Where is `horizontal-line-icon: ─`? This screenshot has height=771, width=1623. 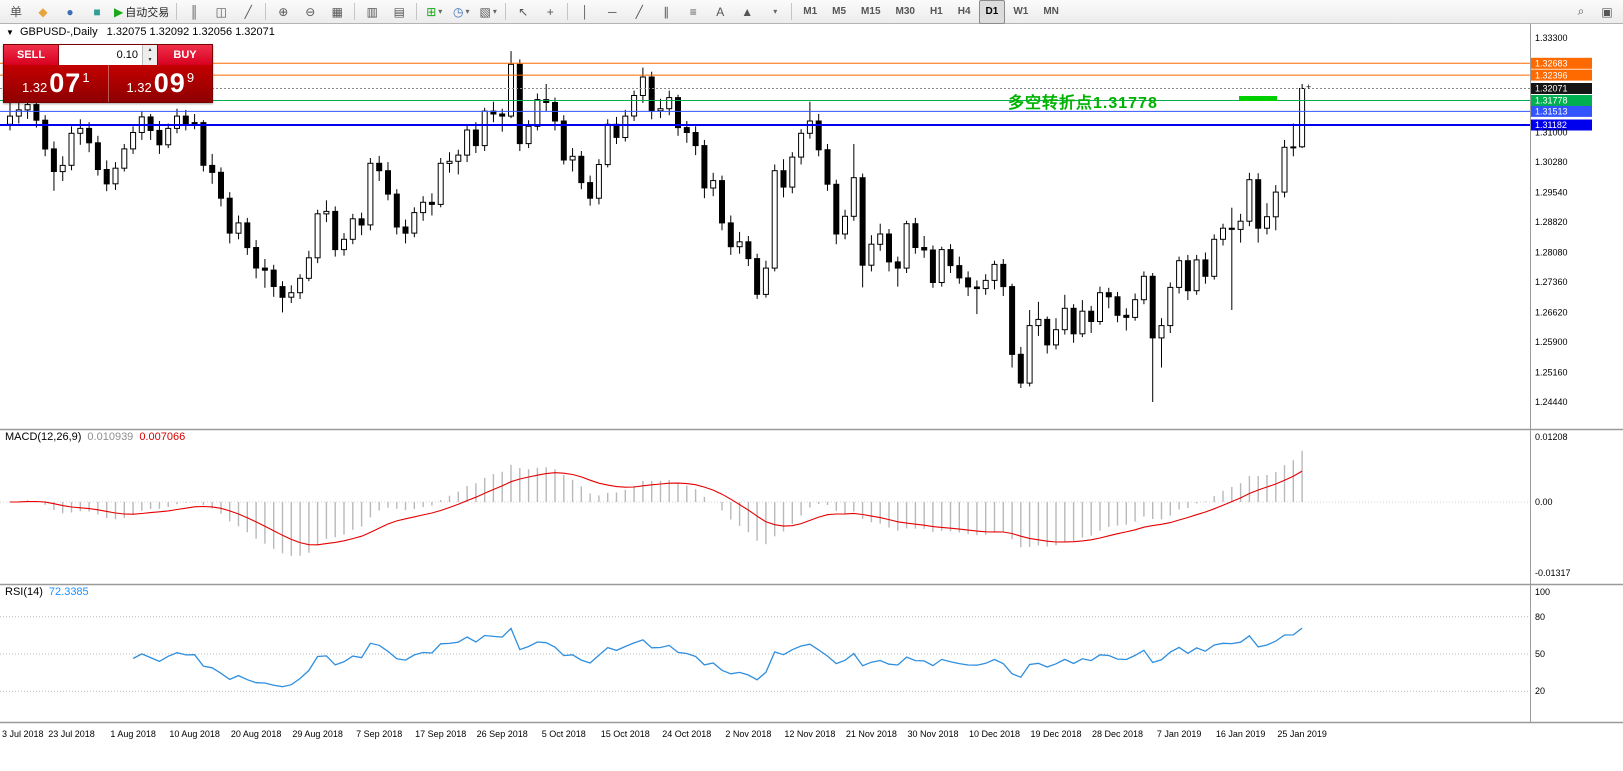
horizontal-line-icon: ─ is located at coordinates (612, 11).